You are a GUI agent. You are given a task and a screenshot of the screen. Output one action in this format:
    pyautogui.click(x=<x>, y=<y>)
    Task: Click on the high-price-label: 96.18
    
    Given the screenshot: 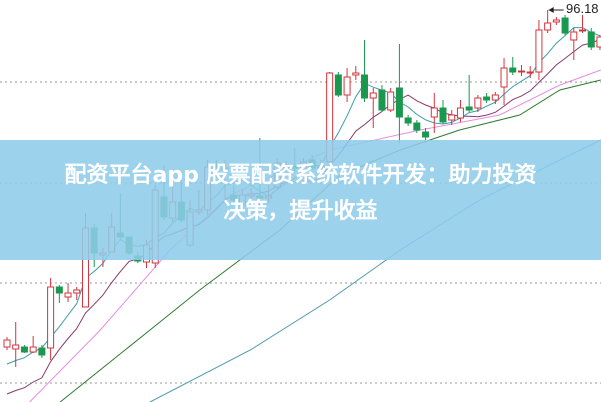 What is the action you would take?
    pyautogui.click(x=582, y=8)
    